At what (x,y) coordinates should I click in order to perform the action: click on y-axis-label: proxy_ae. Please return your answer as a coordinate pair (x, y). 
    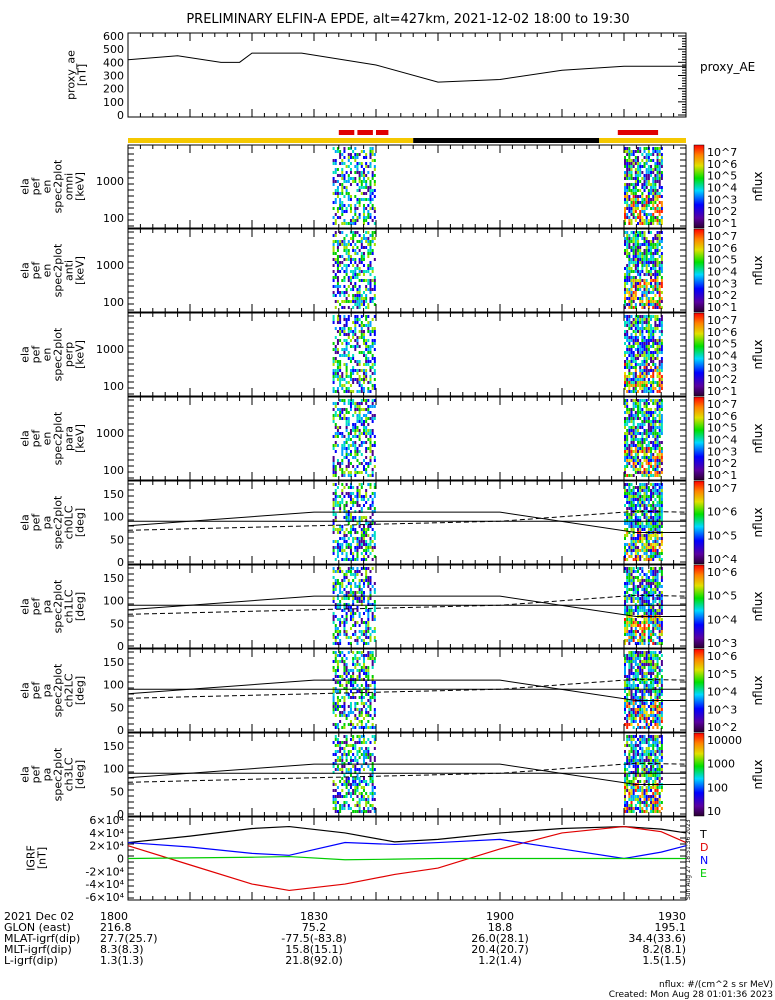
    Looking at the image, I should click on (71, 75).